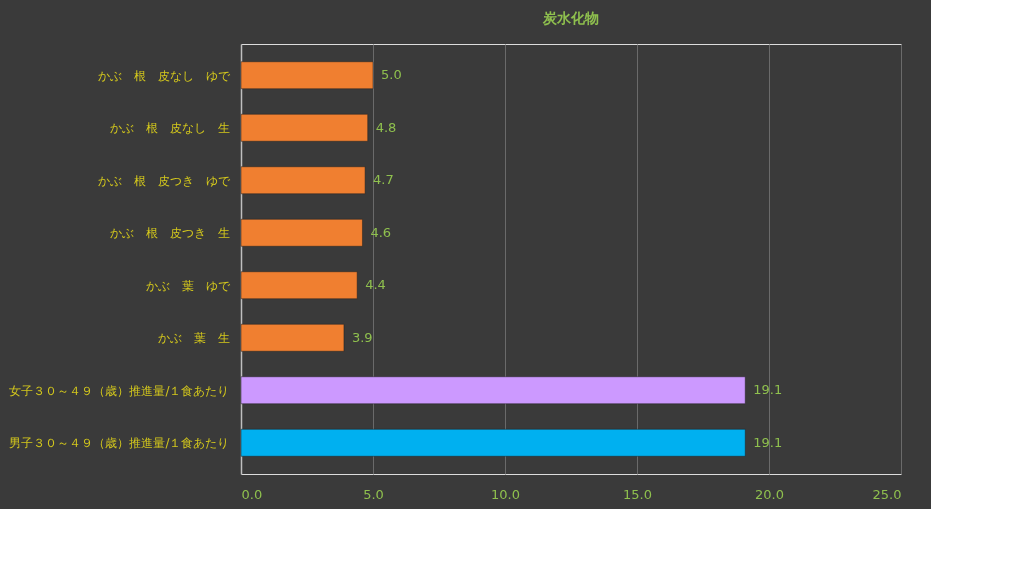 This screenshot has width=1024, height=564. Describe the element at coordinates (164, 75) in the screenshot. I see `y-tick-label: かぶ 根 皮なし ゆで` at that location.